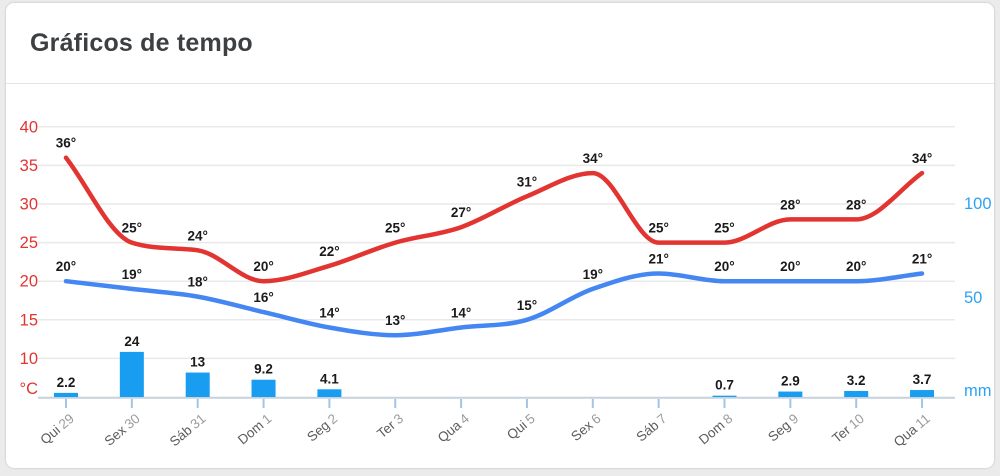 The height and width of the screenshot is (476, 1000). What do you see at coordinates (263, 266) in the screenshot?
I see `max-temperature-value-label: 20°` at bounding box center [263, 266].